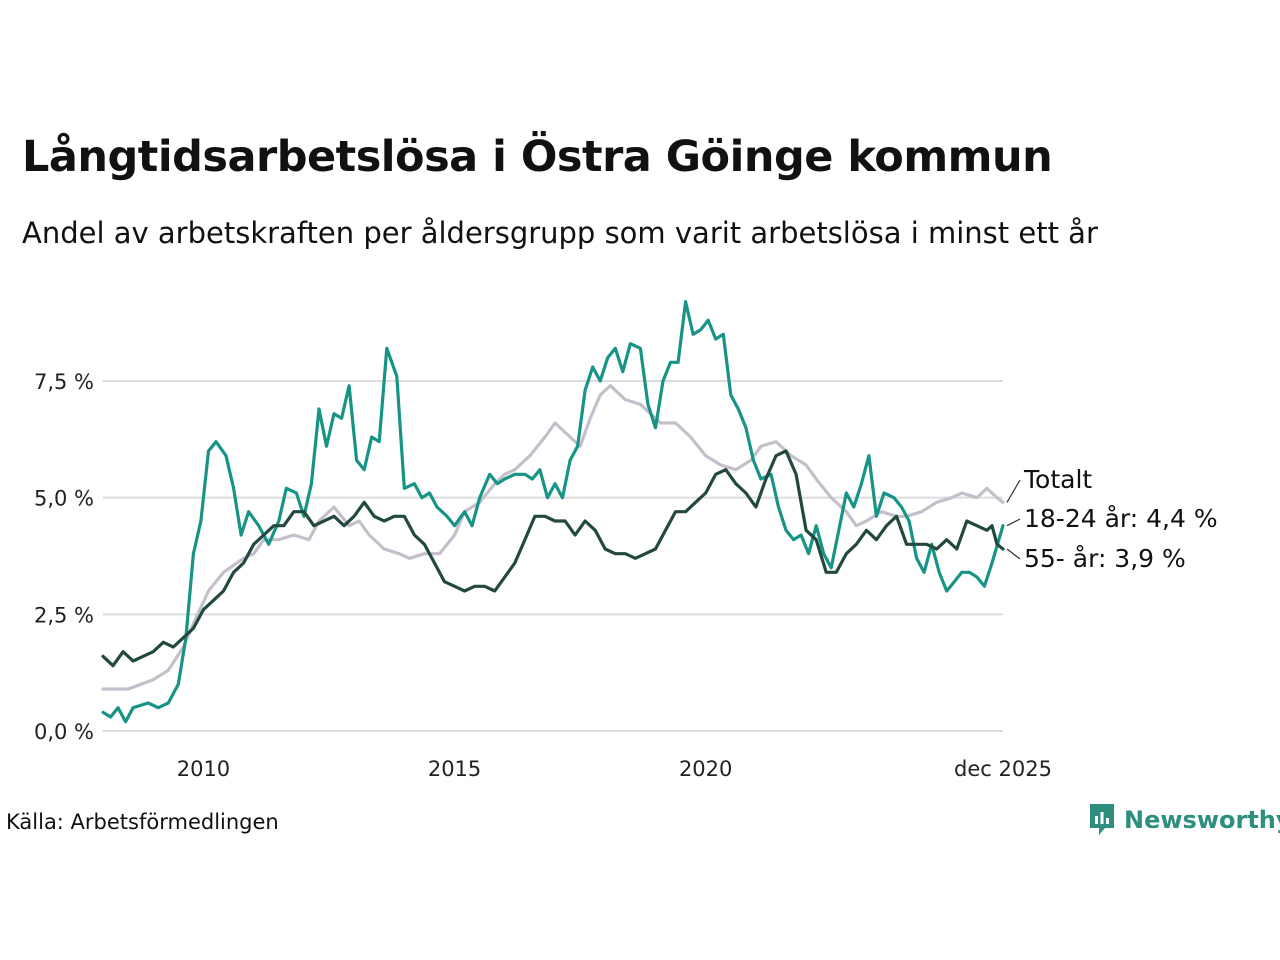  What do you see at coordinates (64, 615) in the screenshot?
I see `y-tick-label: 2,5 %` at bounding box center [64, 615].